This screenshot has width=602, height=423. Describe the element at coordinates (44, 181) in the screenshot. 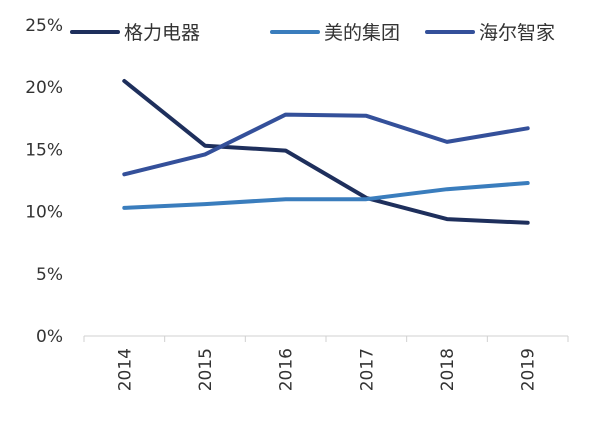

I see `y-axis: 0% 5% 10% 15% 20% 25%` at that location.